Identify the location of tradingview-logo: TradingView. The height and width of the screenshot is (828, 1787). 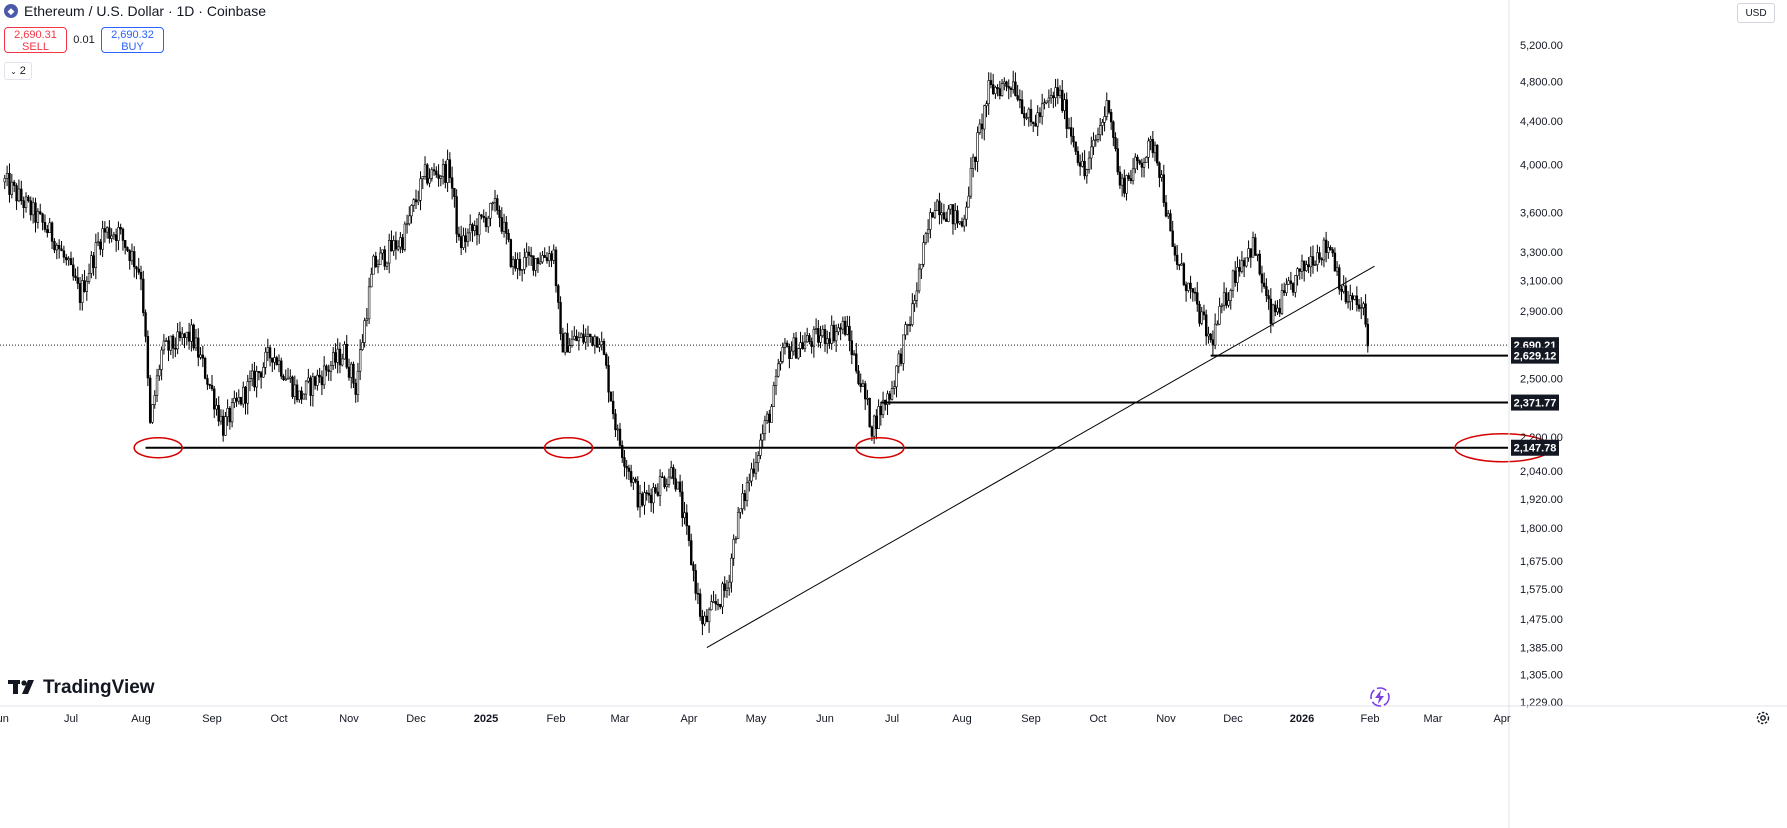
(81, 688).